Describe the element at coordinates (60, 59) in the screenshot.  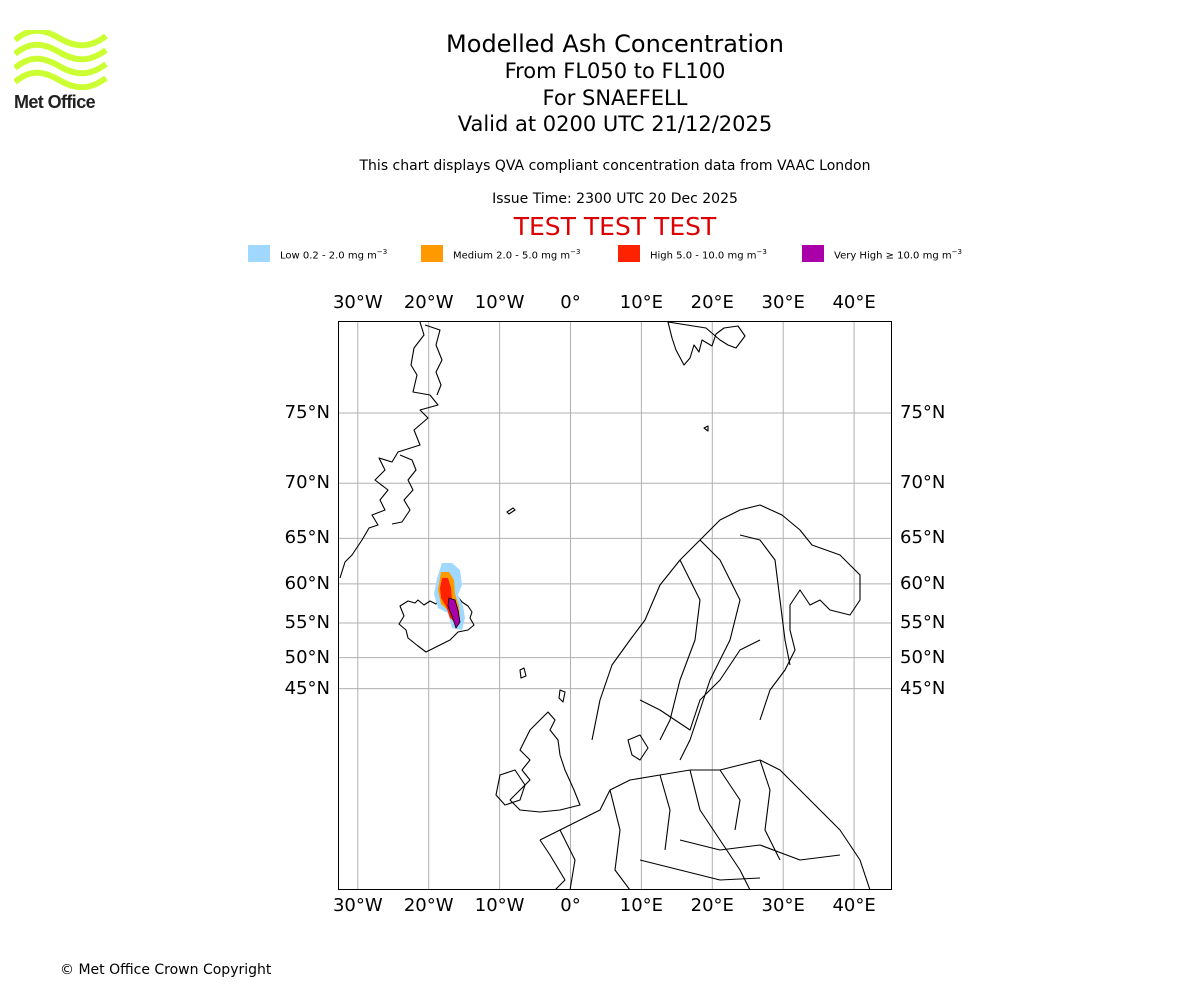
I see `met-office-waves-icon` at that location.